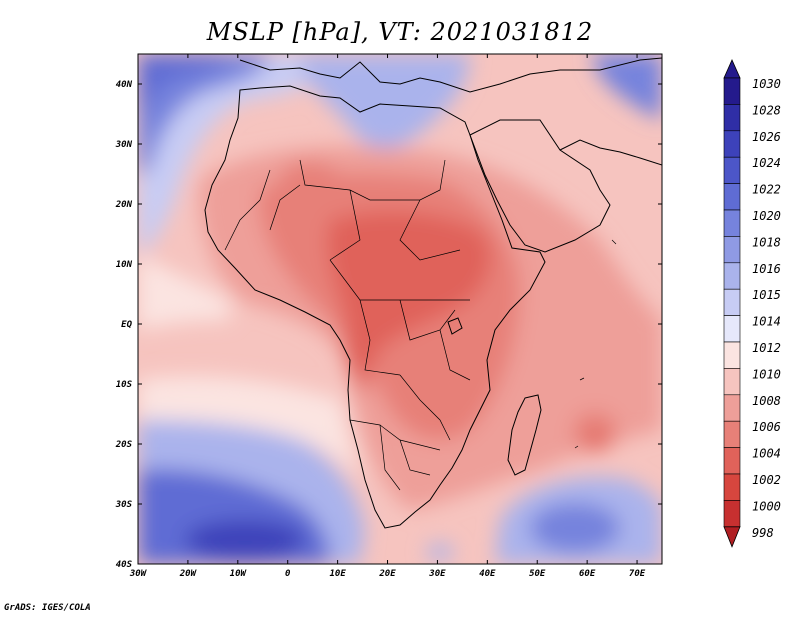  Describe the element at coordinates (124, 445) in the screenshot. I see `y-tick-label: 20S` at that location.